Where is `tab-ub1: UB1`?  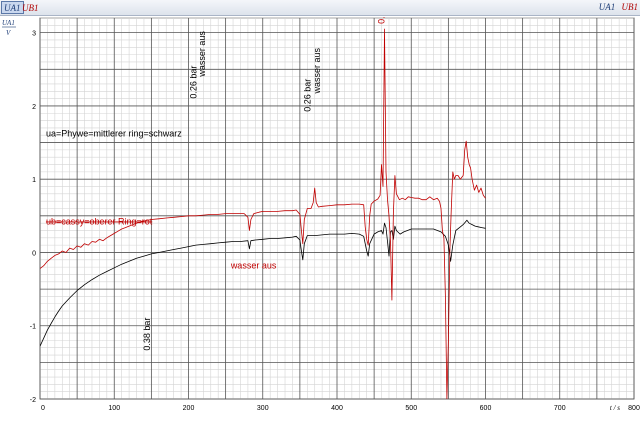
tab-ub1: UB1 is located at coordinates (30, 8).